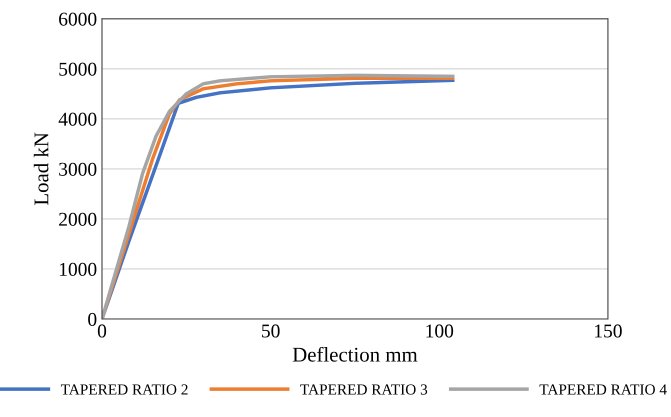 The image size is (671, 417). Describe the element at coordinates (440, 331) in the screenshot. I see `x-tick-label: 100` at that location.